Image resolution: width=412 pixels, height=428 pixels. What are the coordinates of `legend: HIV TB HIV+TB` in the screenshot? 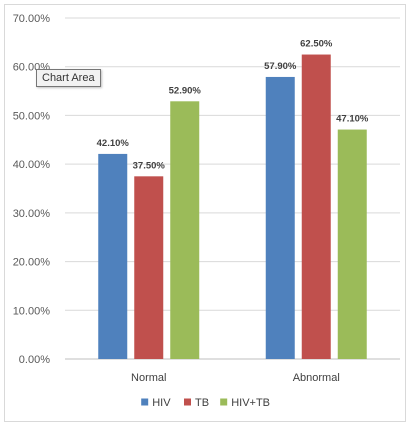 It's located at (205, 403).